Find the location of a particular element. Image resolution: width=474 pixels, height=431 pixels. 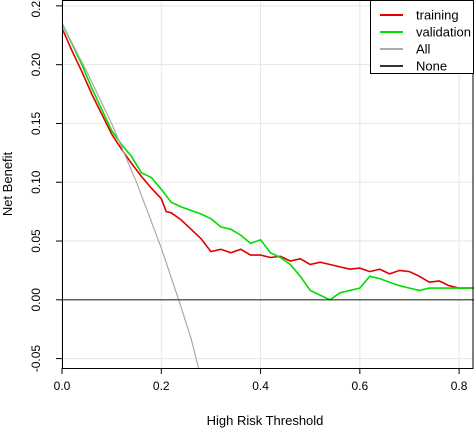

x-tick-label: 0.2 is located at coordinates (161, 386).